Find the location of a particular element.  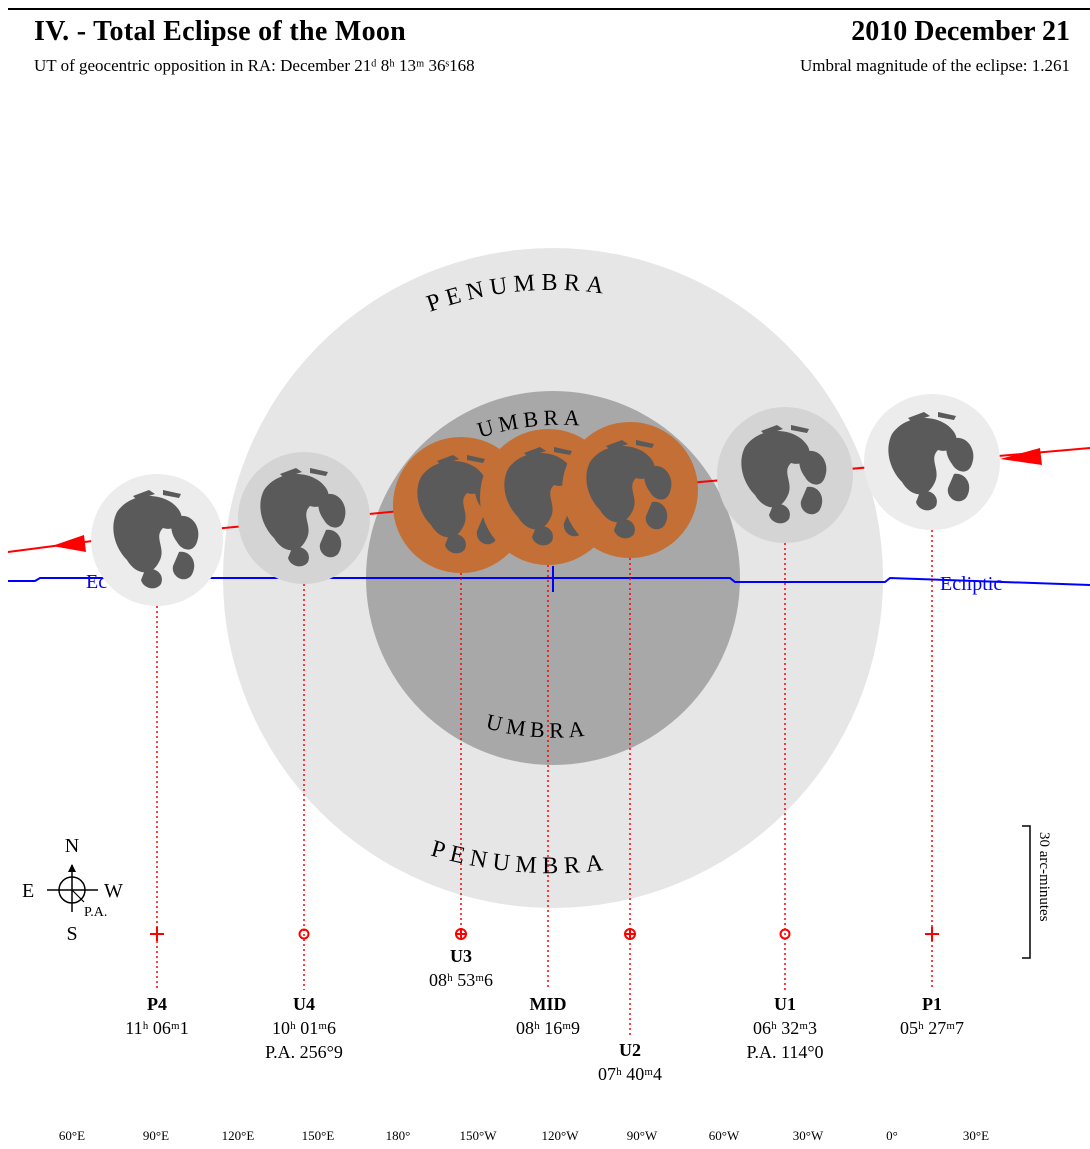

contact-time-u1: 06ʰ 32ᵐ3 is located at coordinates (785, 1028).